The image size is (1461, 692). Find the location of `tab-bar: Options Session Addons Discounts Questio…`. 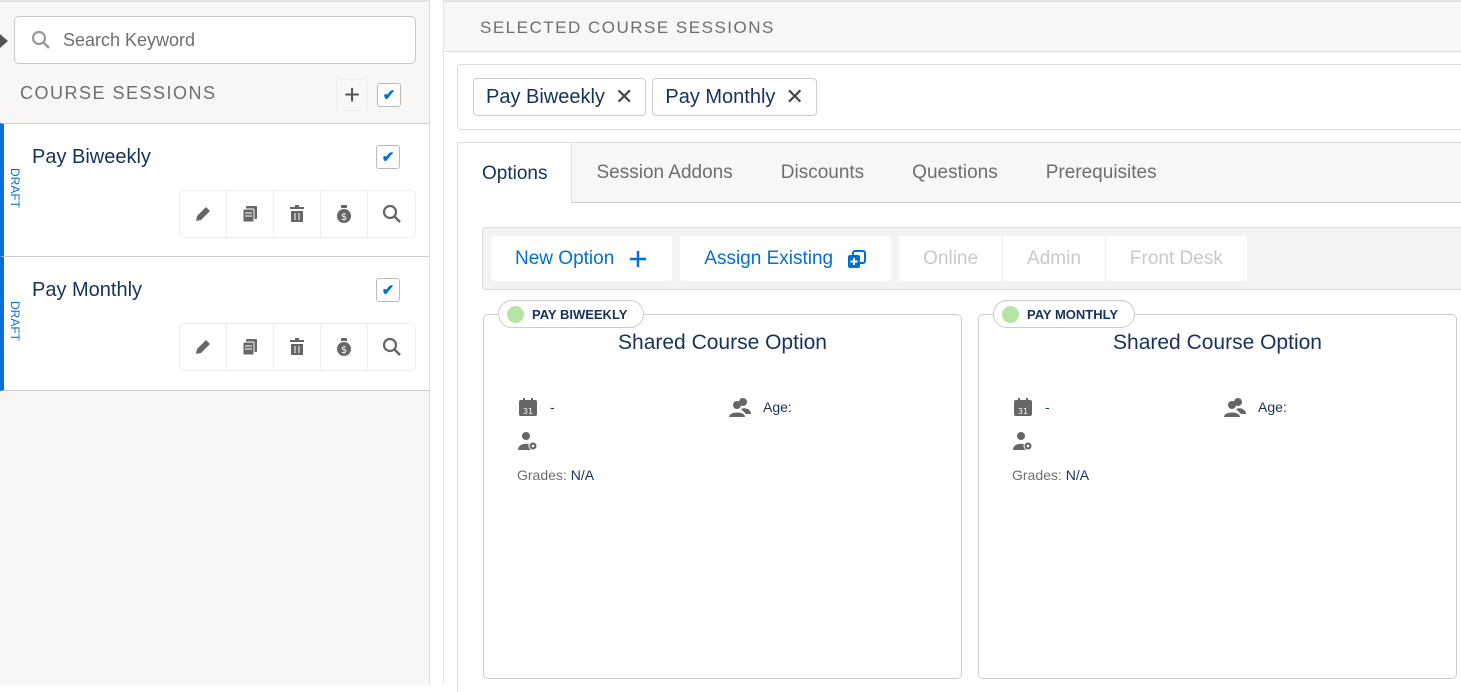

tab-bar: Options Session Addons Discounts Questio… is located at coordinates (959, 173).